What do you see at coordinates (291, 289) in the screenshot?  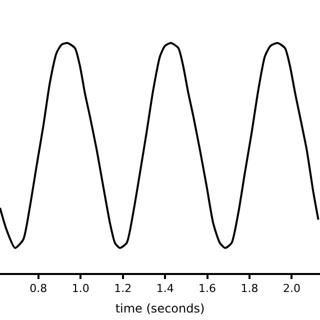 I see `x-tick-label: 2.0` at bounding box center [291, 289].